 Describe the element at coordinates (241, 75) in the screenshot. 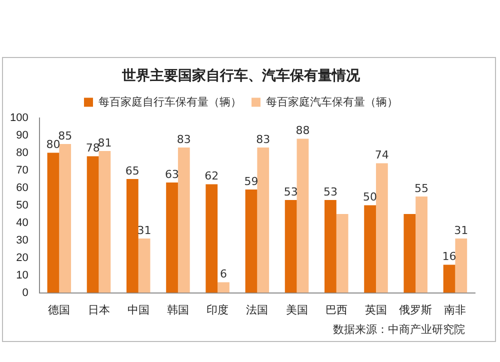

I see `chart-title: 世界主要国家自行车、汽车保有量情况` at that location.